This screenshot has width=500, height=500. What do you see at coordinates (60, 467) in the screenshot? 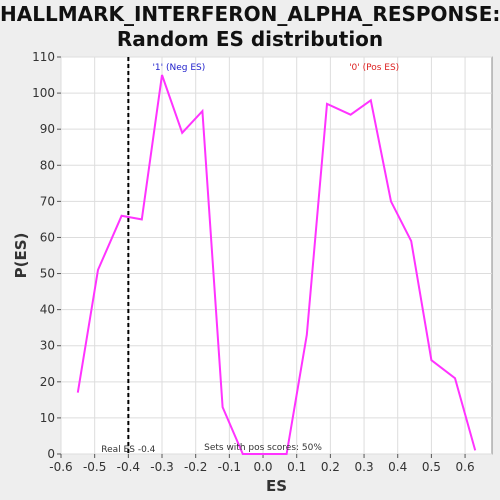
I see `x-tick-label: -0.6` at bounding box center [60, 467].